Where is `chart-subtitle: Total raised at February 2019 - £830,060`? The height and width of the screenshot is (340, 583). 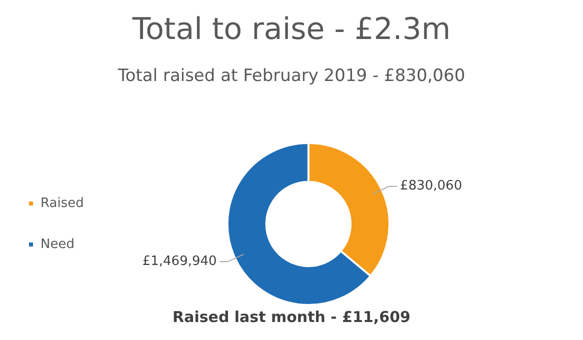
chart-subtitle: Total raised at February 2019 - £830,060 is located at coordinates (291, 76).